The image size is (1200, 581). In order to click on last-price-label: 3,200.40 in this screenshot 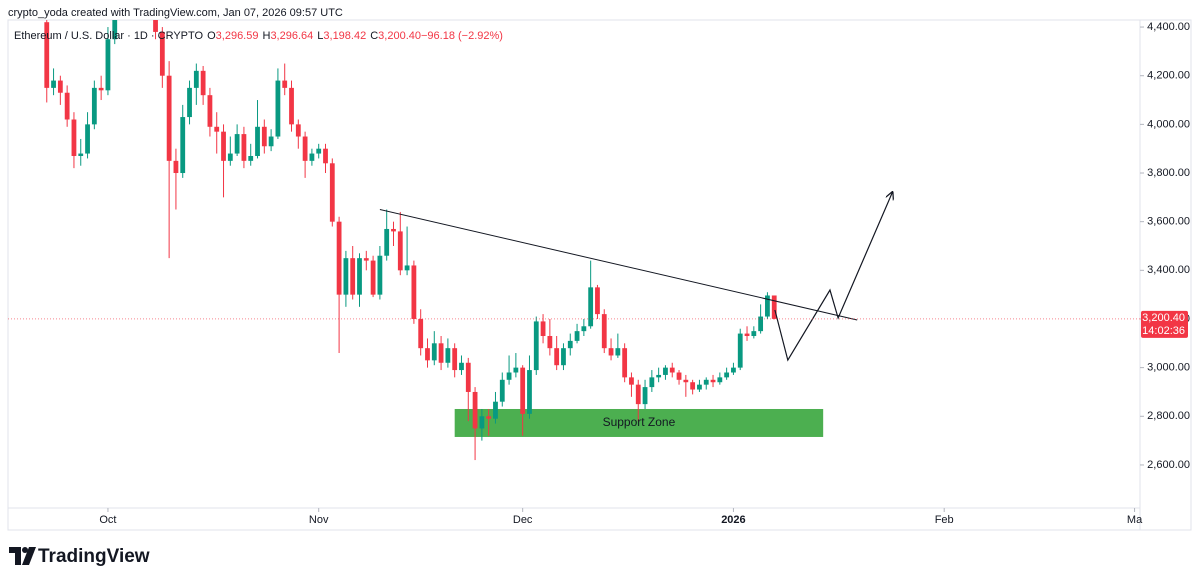, I will do `click(1163, 318)`.